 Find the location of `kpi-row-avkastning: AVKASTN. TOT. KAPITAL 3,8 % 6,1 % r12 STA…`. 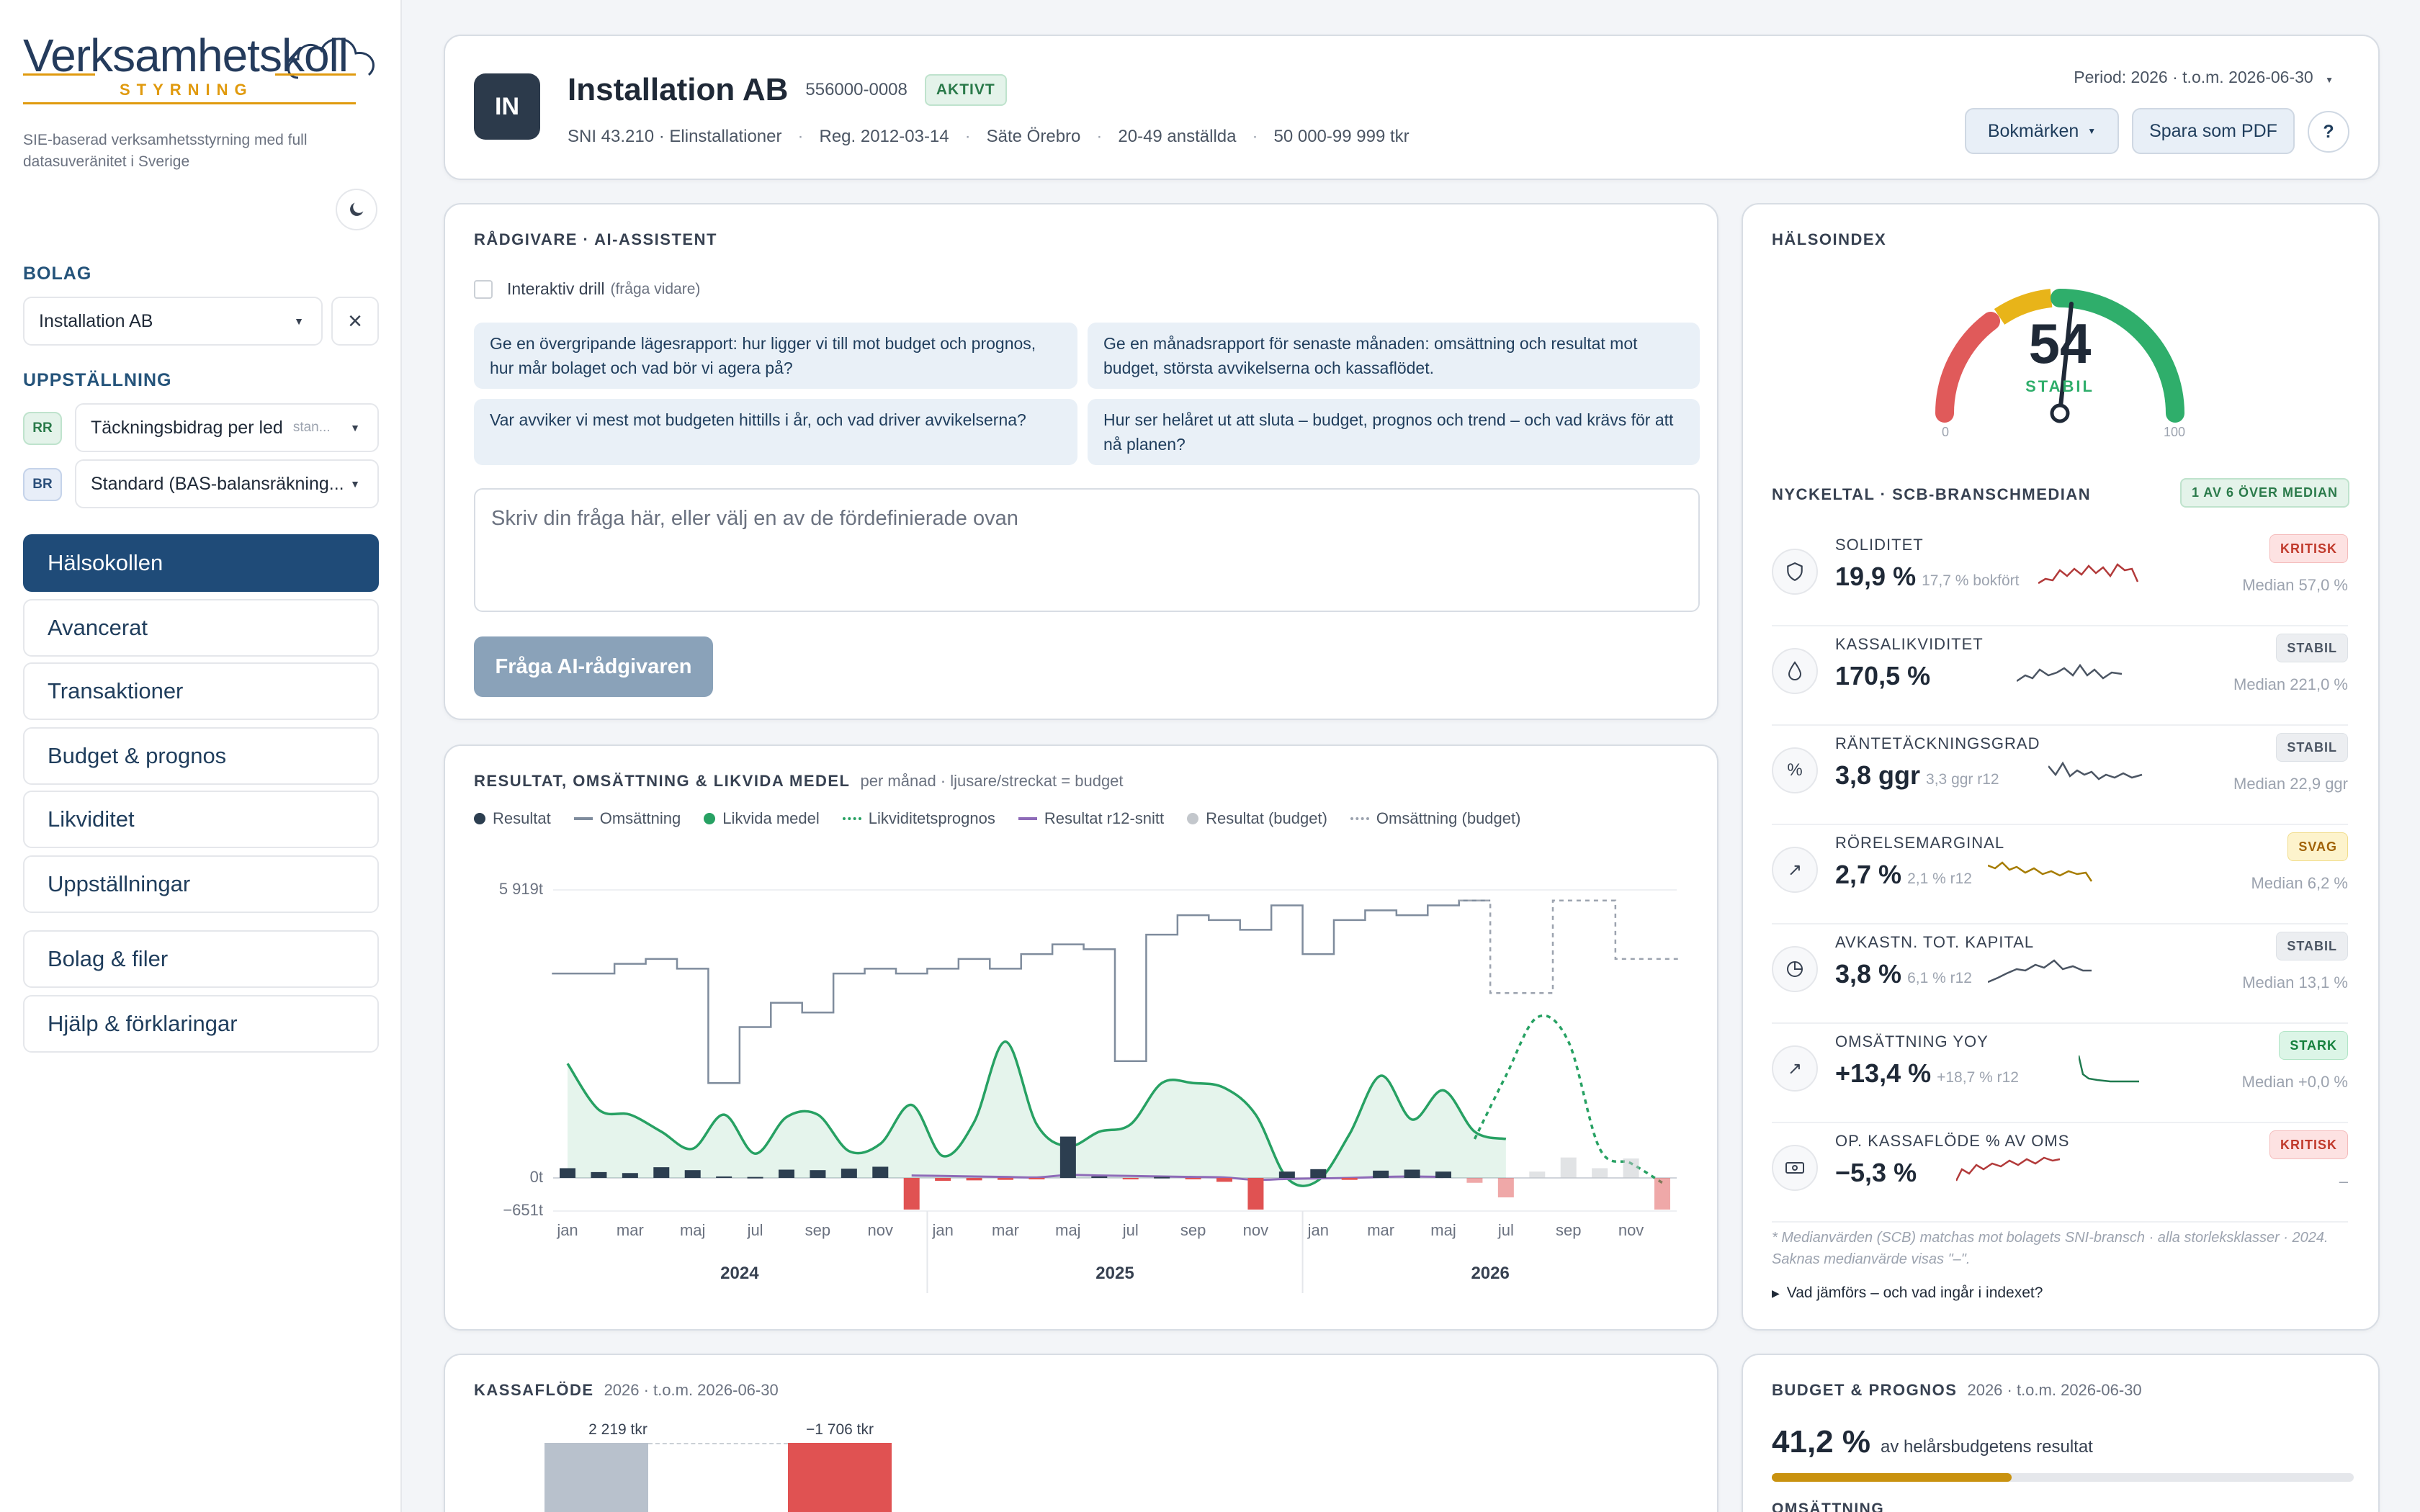

kpi-row-avkastning: AVKASTN. TOT. KAPITAL 3,8 % 6,1 % r12 STA… is located at coordinates (2060, 974).